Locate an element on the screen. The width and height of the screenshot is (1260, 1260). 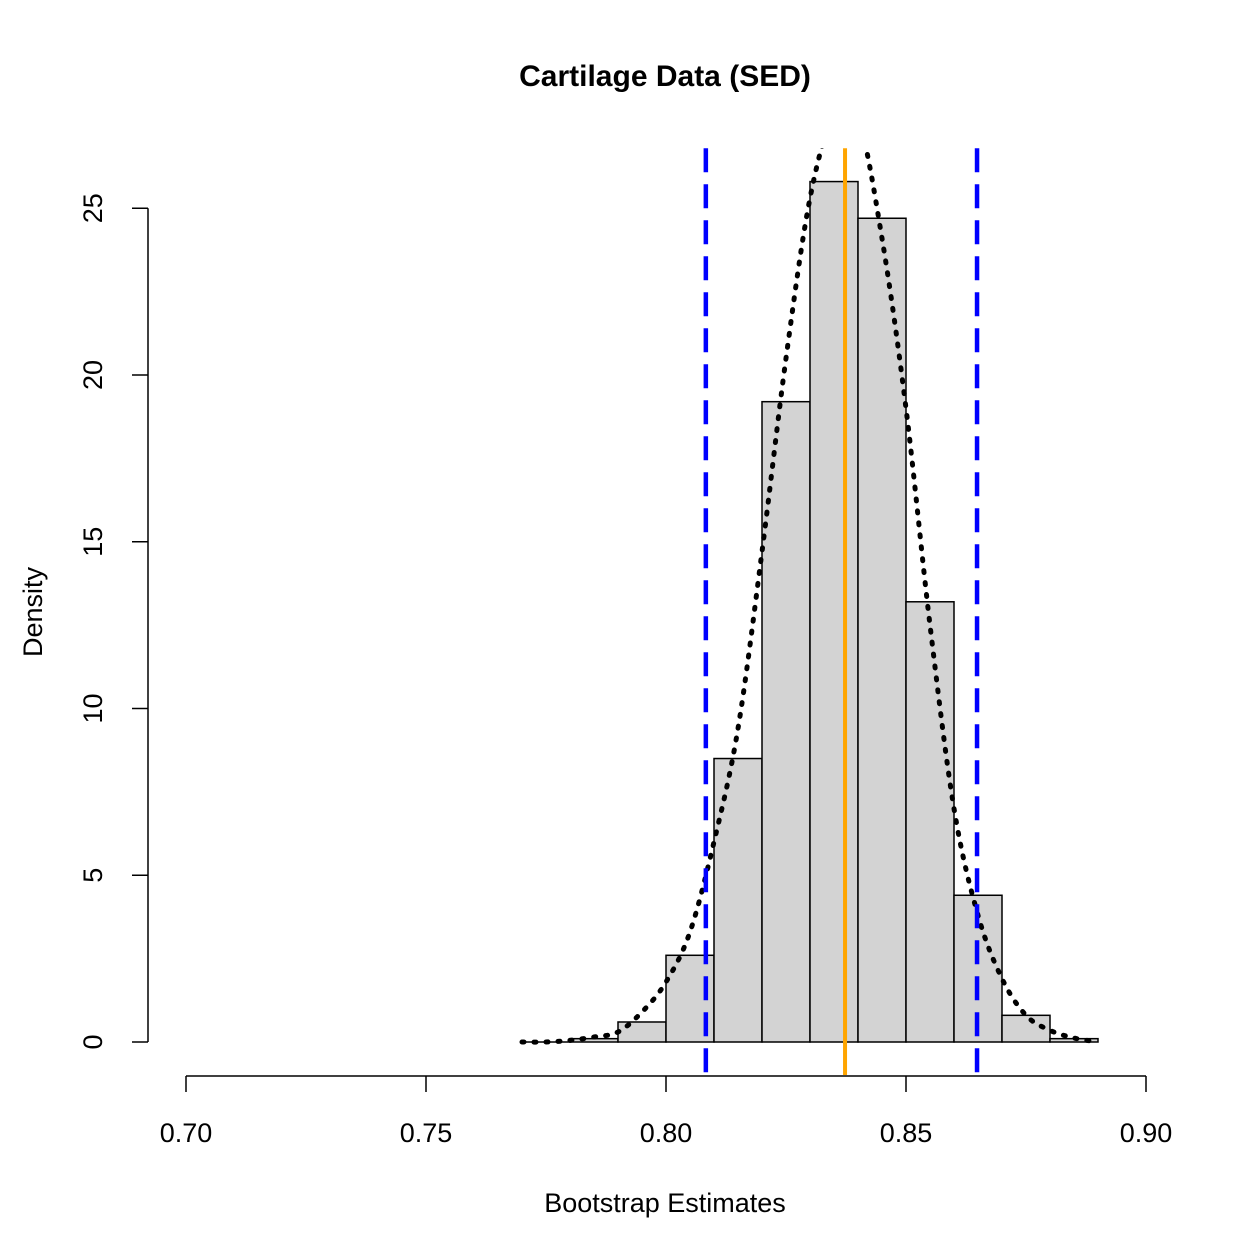
x-axis: 0.70 0.75 0.80 0.85 0.90 is located at coordinates (666, 1111).